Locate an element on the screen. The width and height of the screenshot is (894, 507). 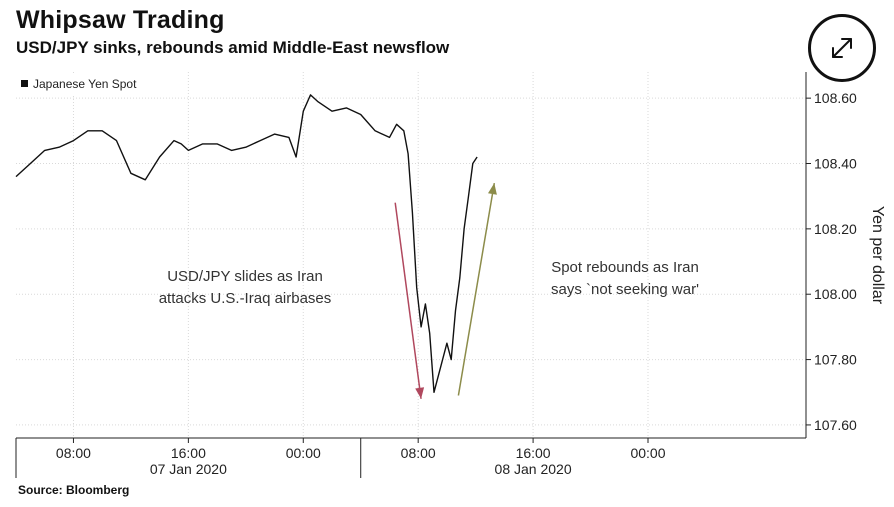
y-tick-label: 108.60 is located at coordinates (835, 98).